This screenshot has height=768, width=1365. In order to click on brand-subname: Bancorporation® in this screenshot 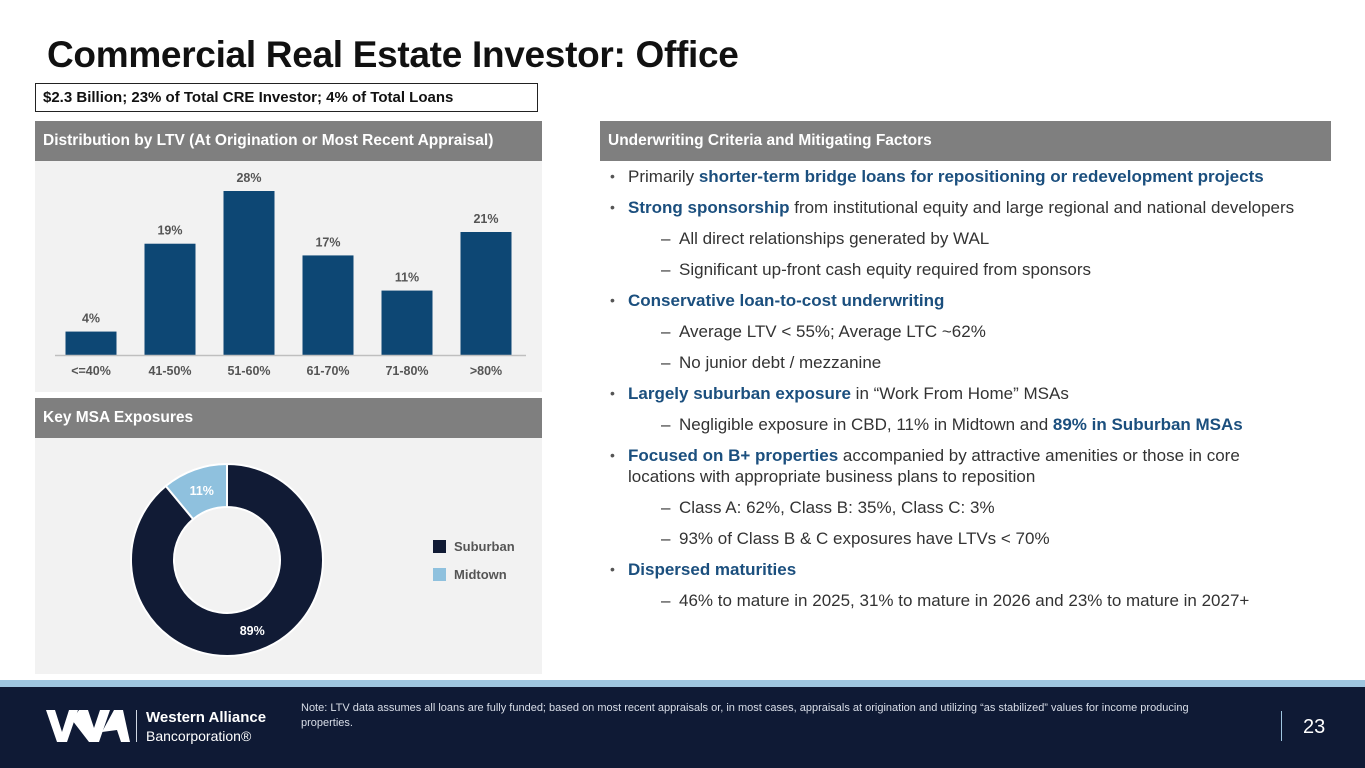, I will do `click(199, 736)`.